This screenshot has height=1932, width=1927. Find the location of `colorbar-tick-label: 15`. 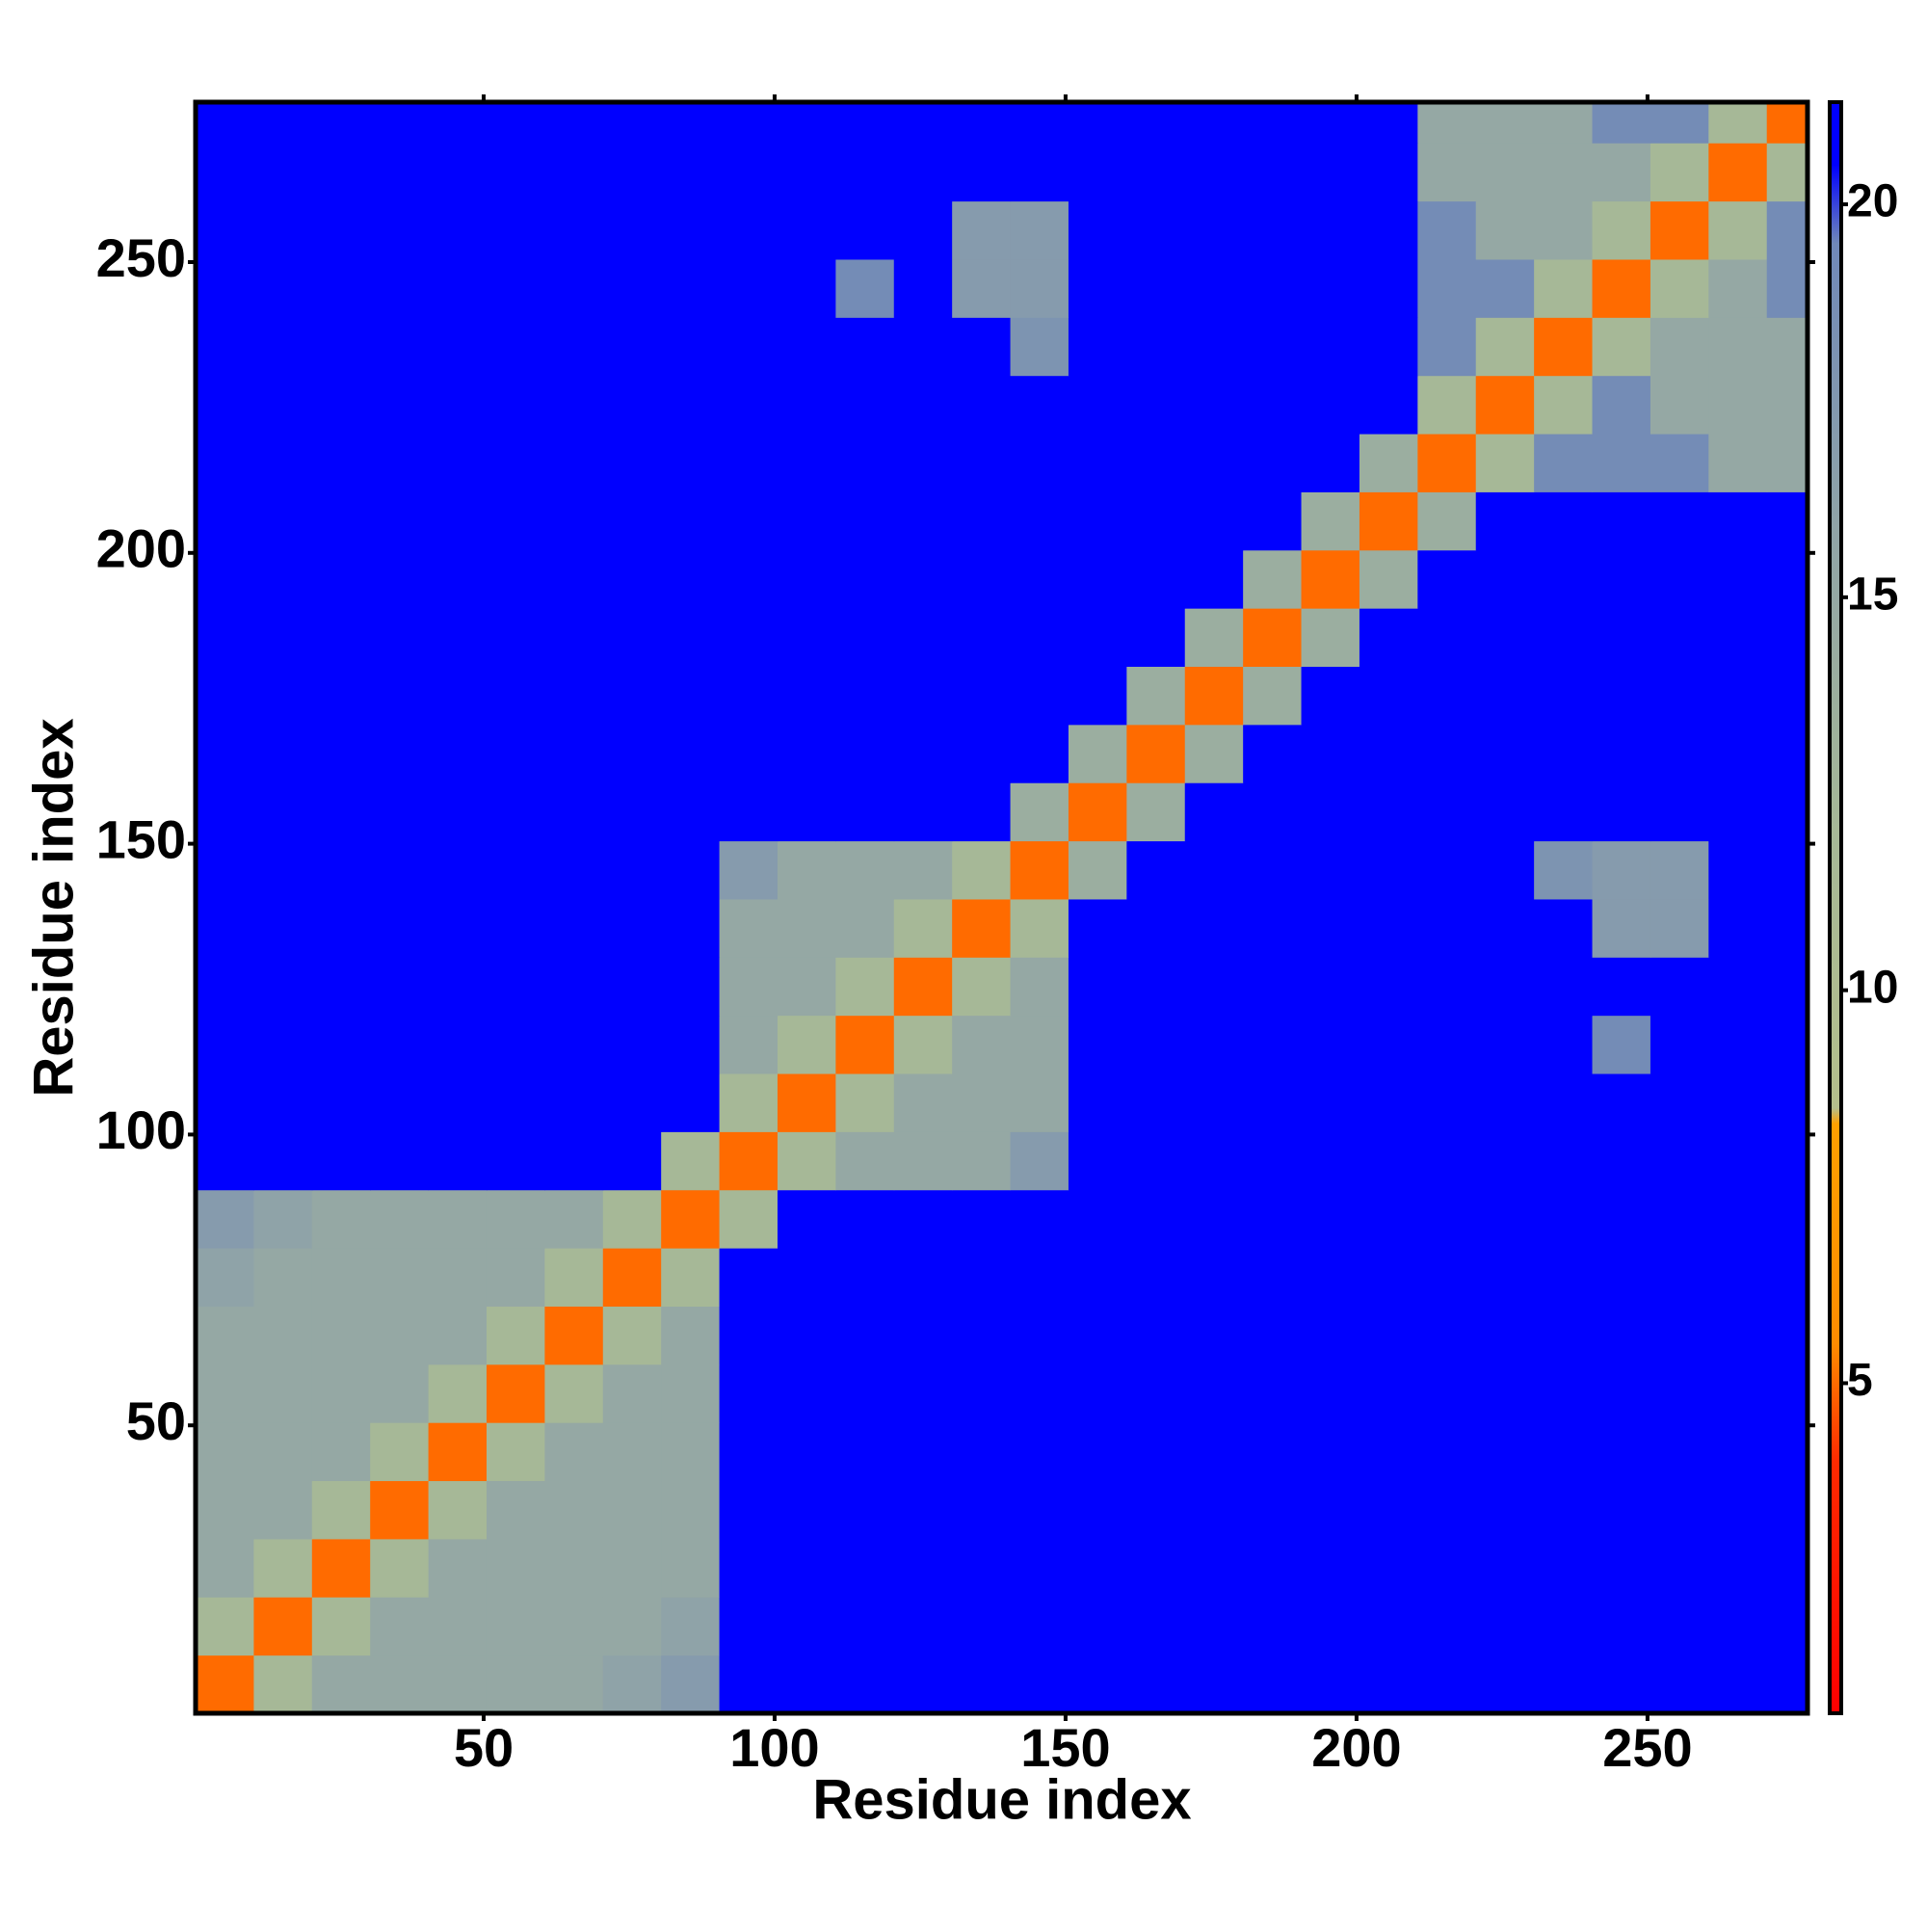

colorbar-tick-label: 15 is located at coordinates (1873, 595).